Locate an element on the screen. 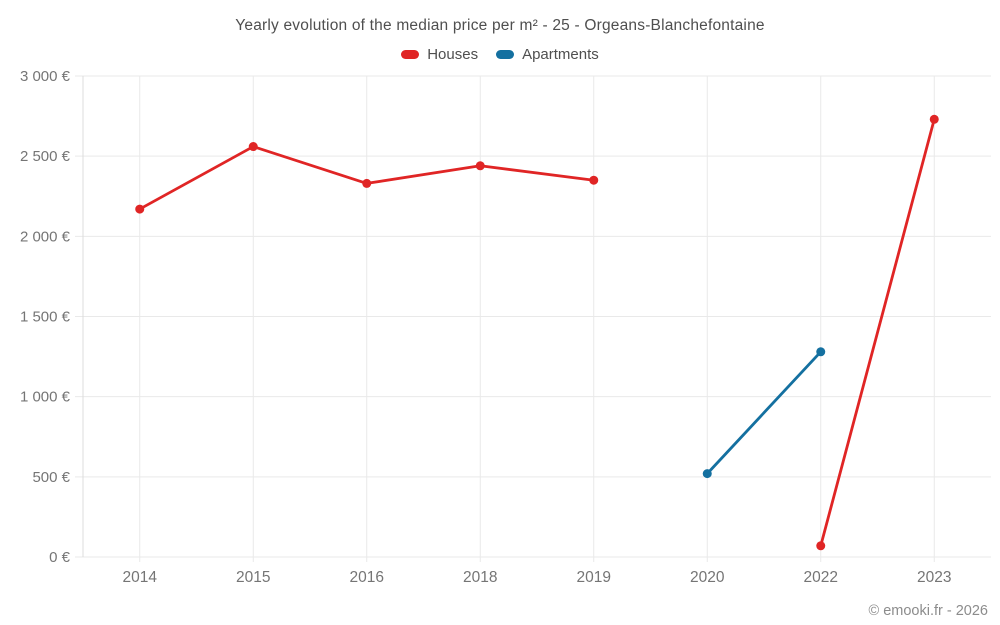 Image resolution: width=1000 pixels, height=625 pixels. legend-swatch-houses-icon is located at coordinates (410, 54).